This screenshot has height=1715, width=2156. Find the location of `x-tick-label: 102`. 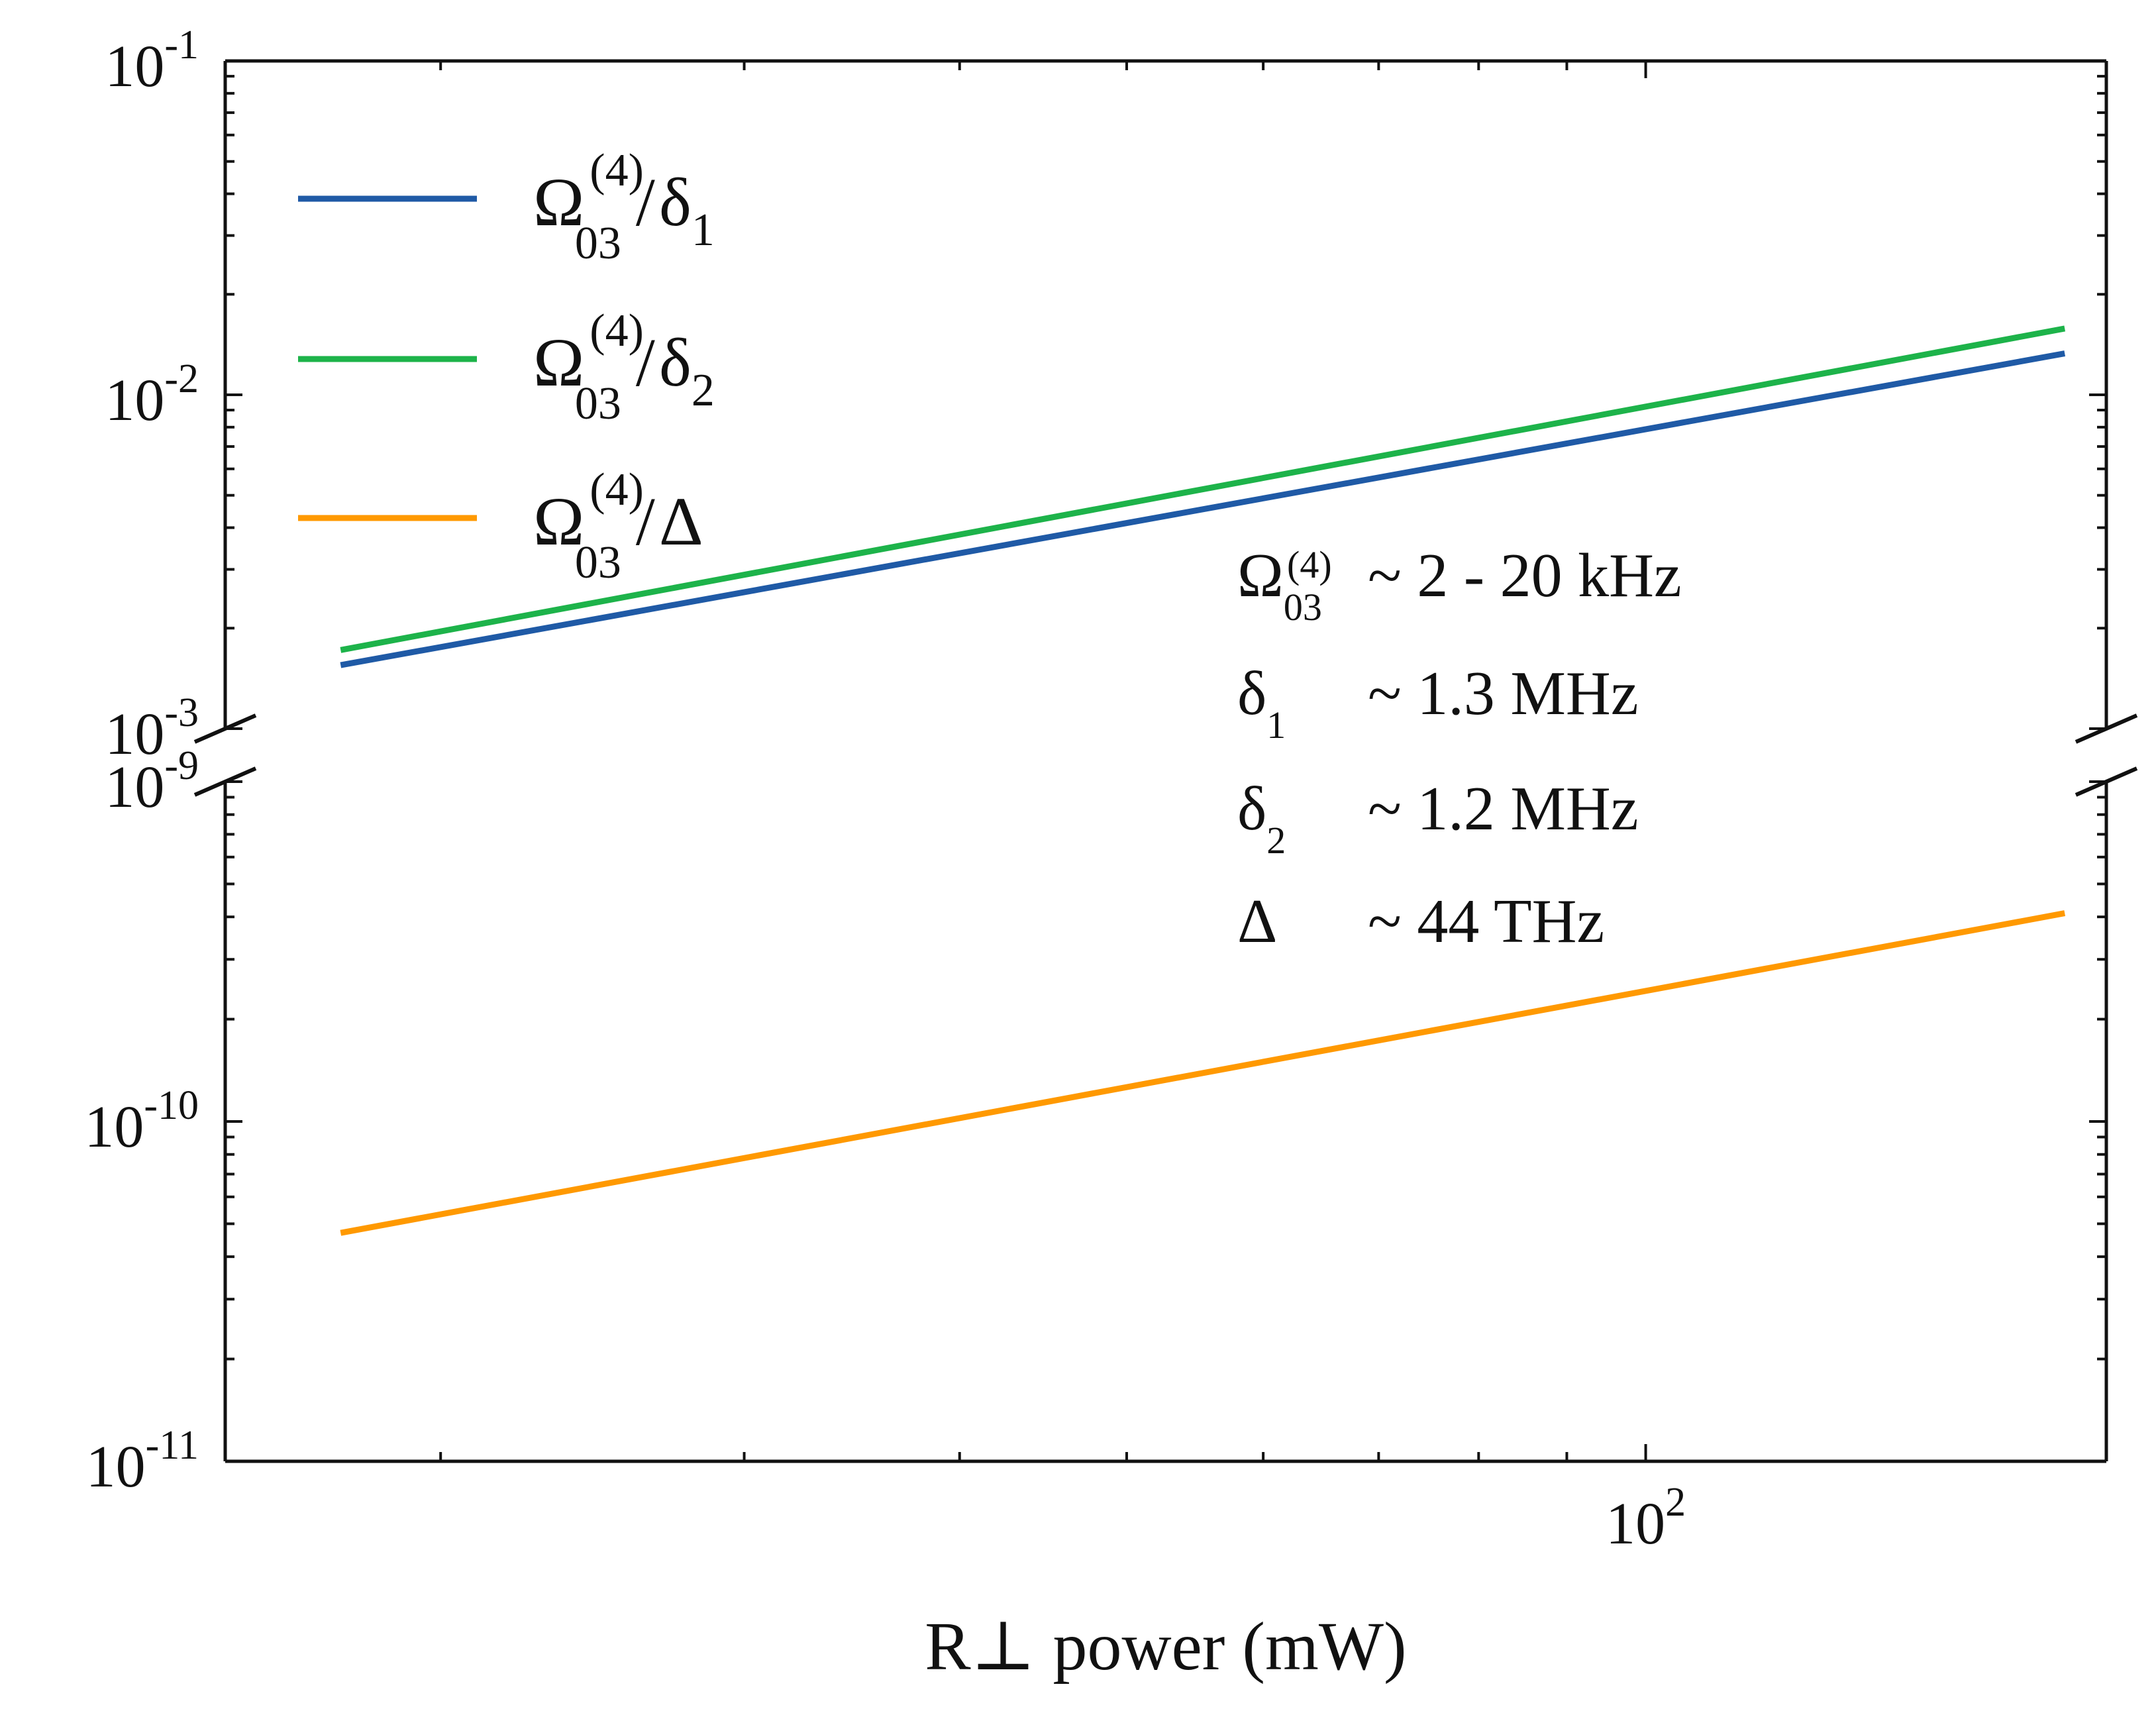

x-tick-label: 102 is located at coordinates (1646, 1518).